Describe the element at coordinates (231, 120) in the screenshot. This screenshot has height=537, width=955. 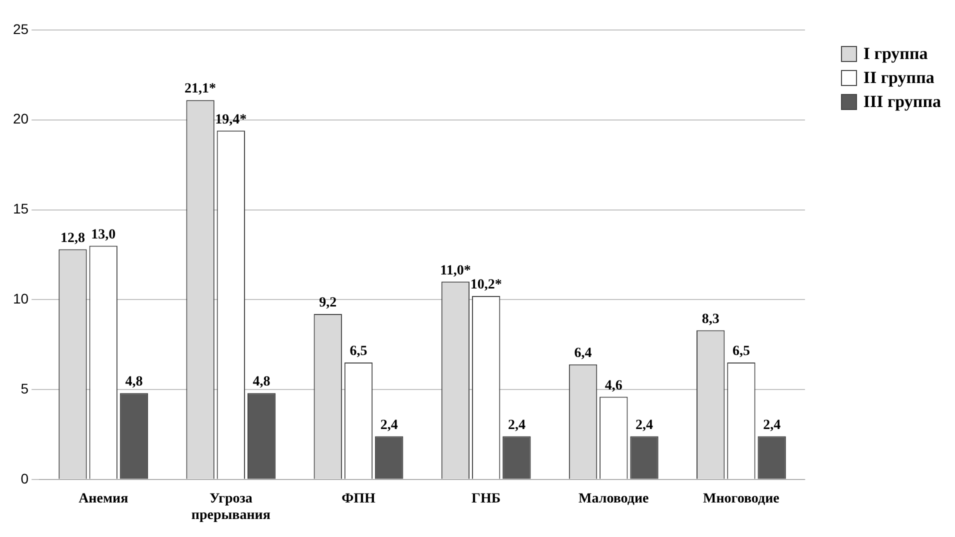
I see `data-label: 19,4*` at that location.